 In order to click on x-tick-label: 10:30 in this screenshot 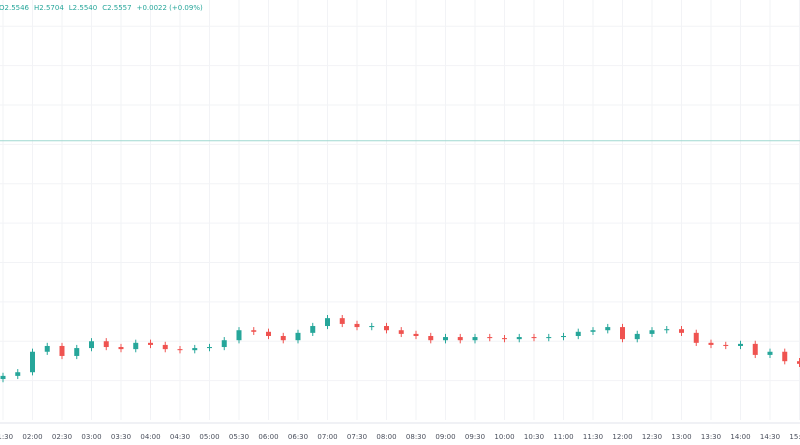, I will do `click(534, 437)`.